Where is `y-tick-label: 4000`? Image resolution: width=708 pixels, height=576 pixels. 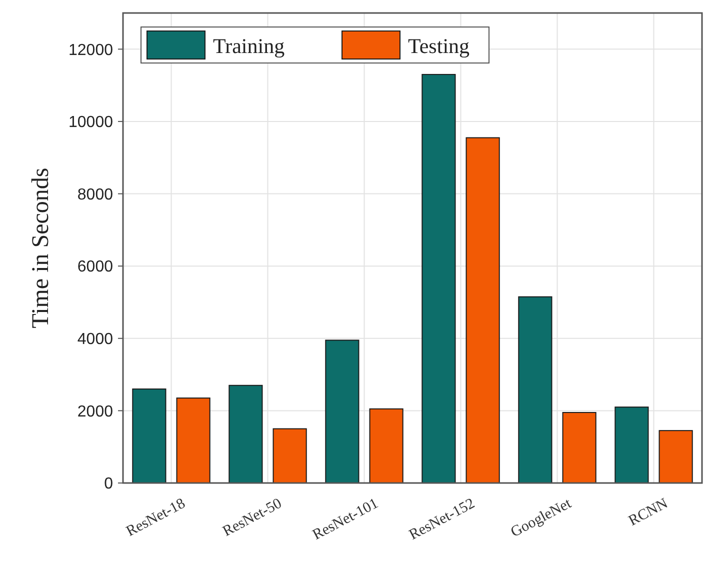 y-tick-label: 4000 is located at coordinates (95, 339).